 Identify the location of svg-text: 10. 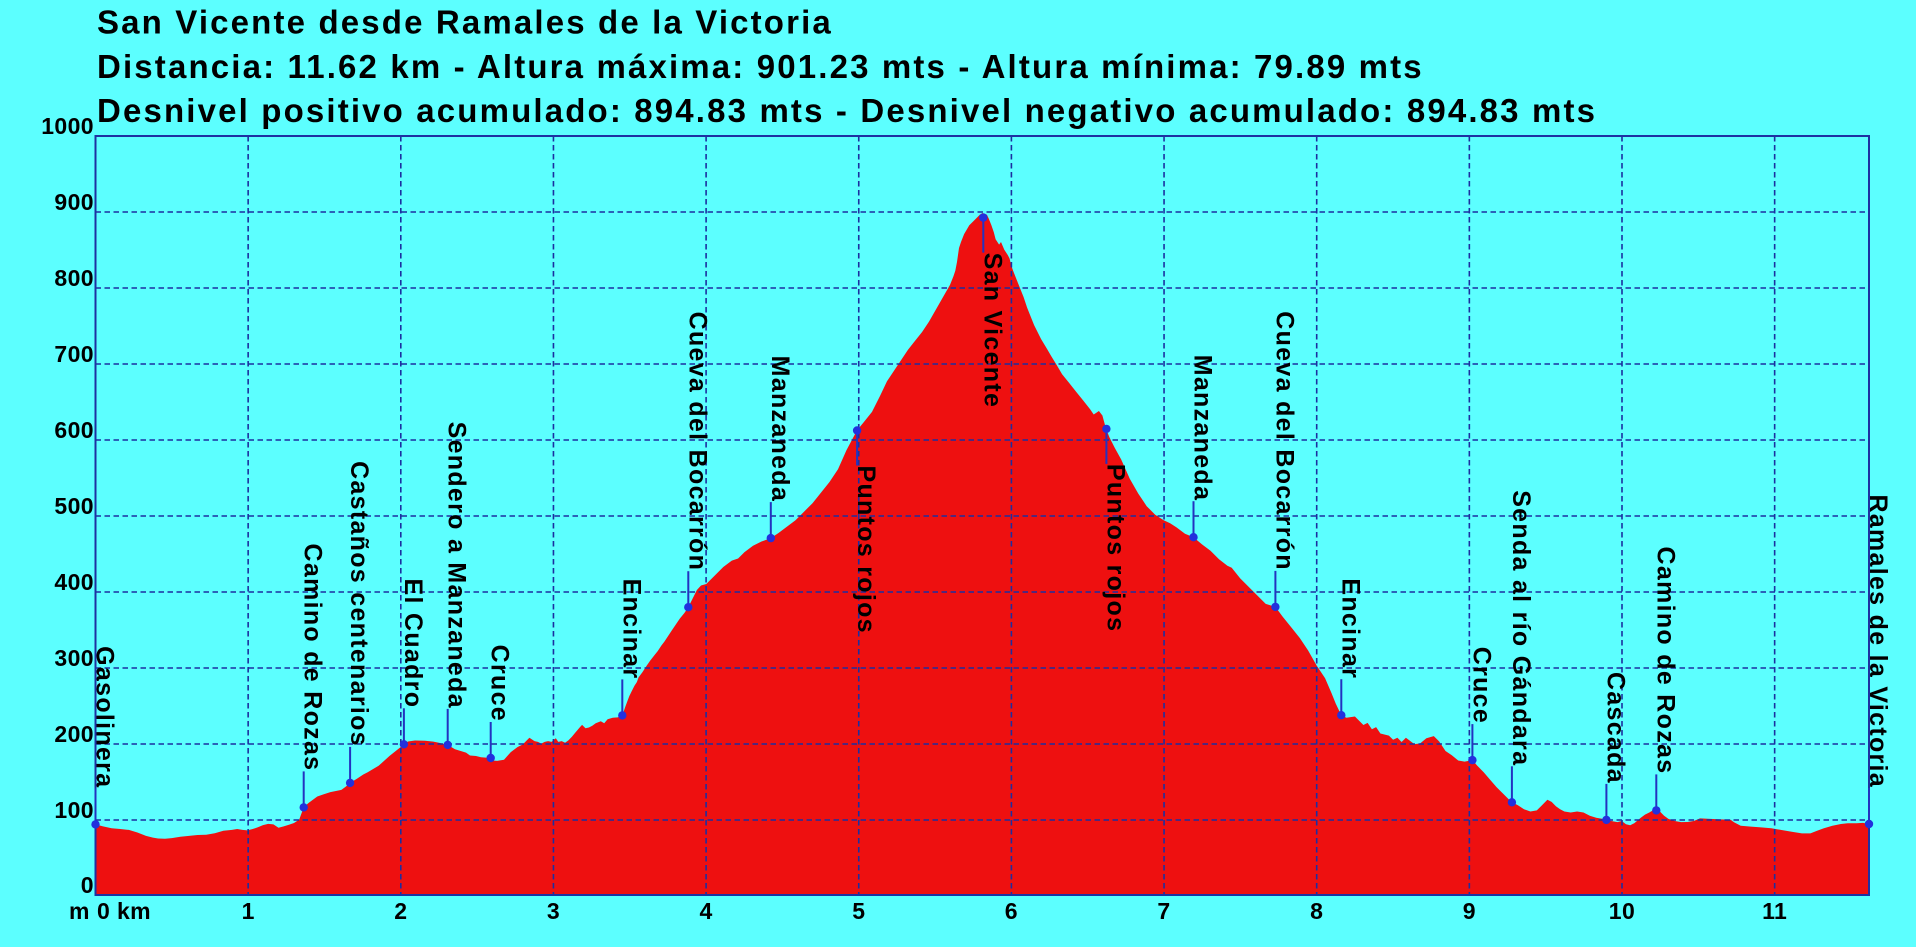
(1622, 911).